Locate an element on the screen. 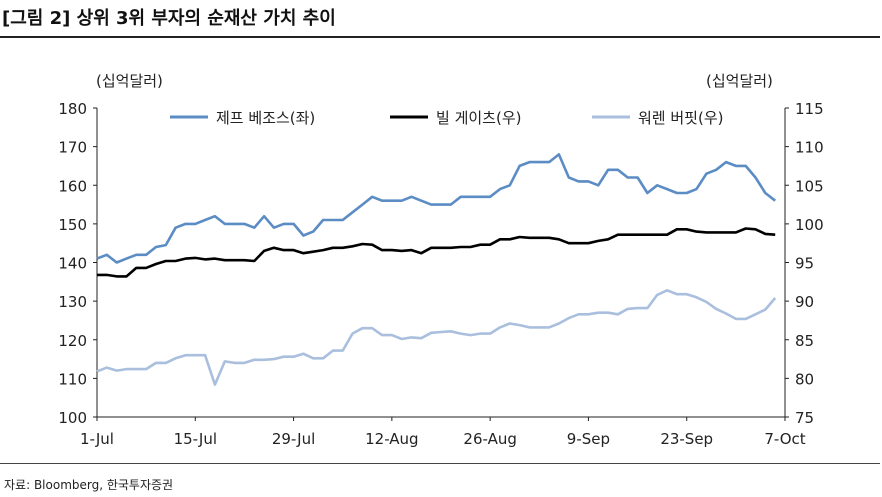 Image resolution: width=882 pixels, height=497 pixels. right-tick-label: 110 is located at coordinates (809, 148).